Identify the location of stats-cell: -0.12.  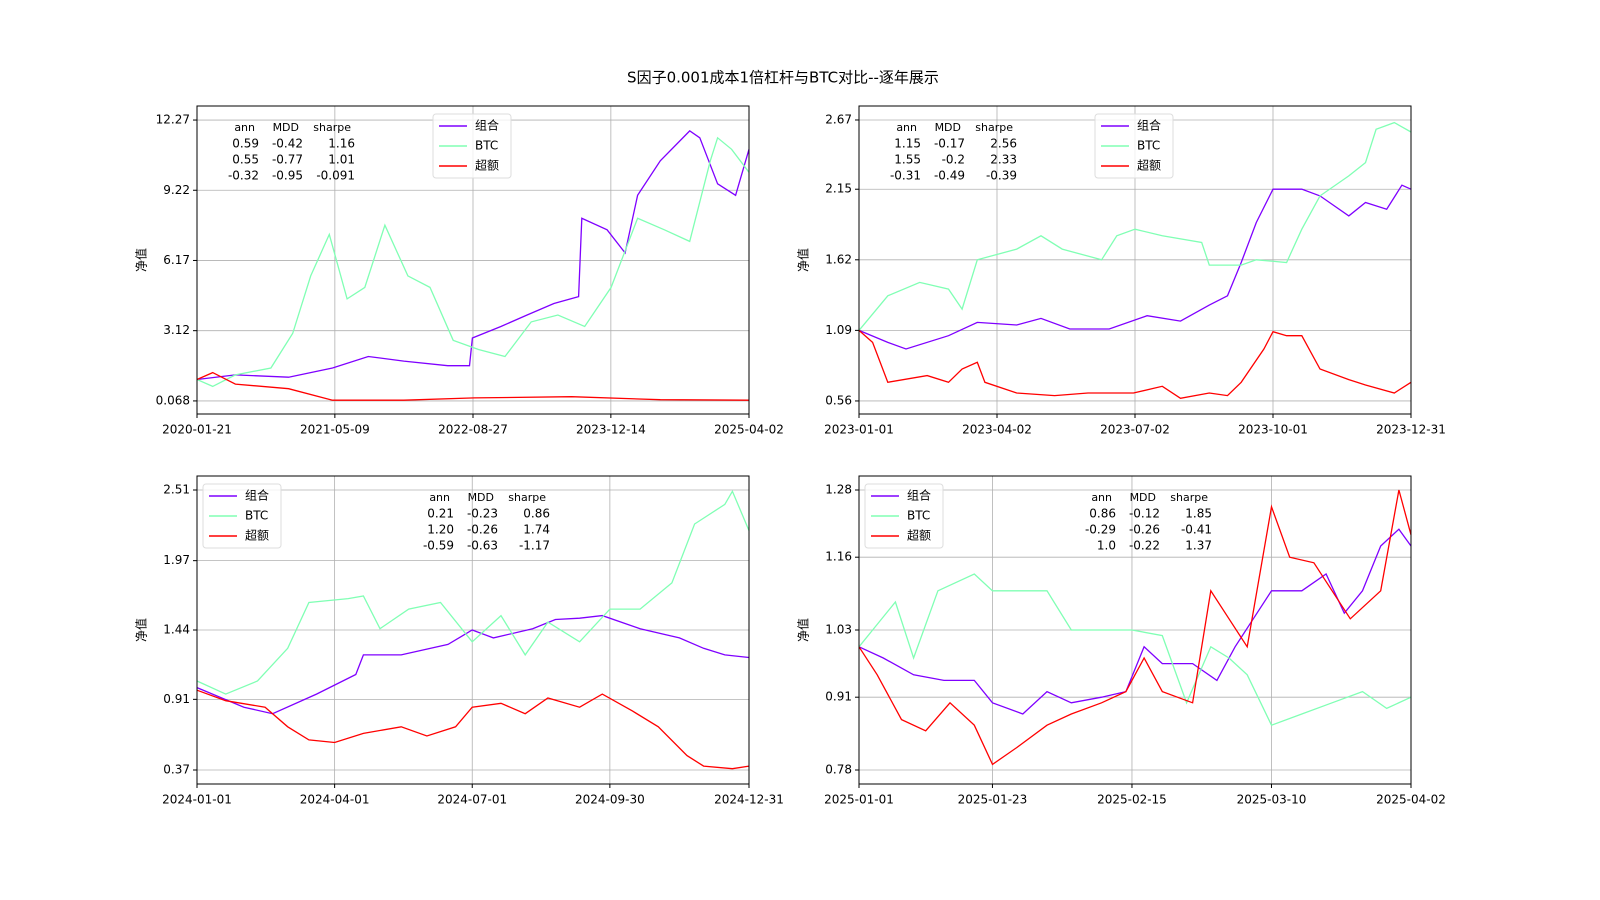
(1144, 514).